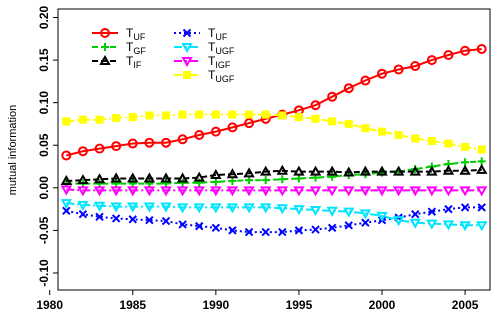 The width and height of the screenshot is (501, 322). I want to click on series-t-if, so click(274, 174).